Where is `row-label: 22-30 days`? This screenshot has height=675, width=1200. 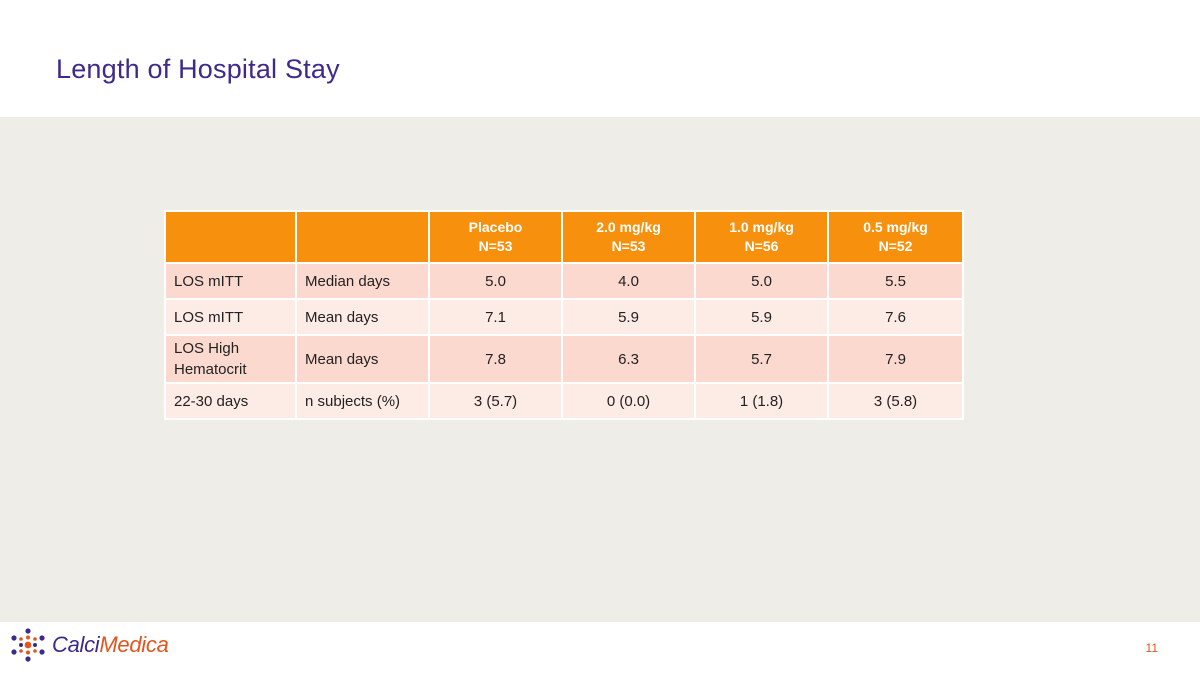 row-label: 22-30 days is located at coordinates (230, 401).